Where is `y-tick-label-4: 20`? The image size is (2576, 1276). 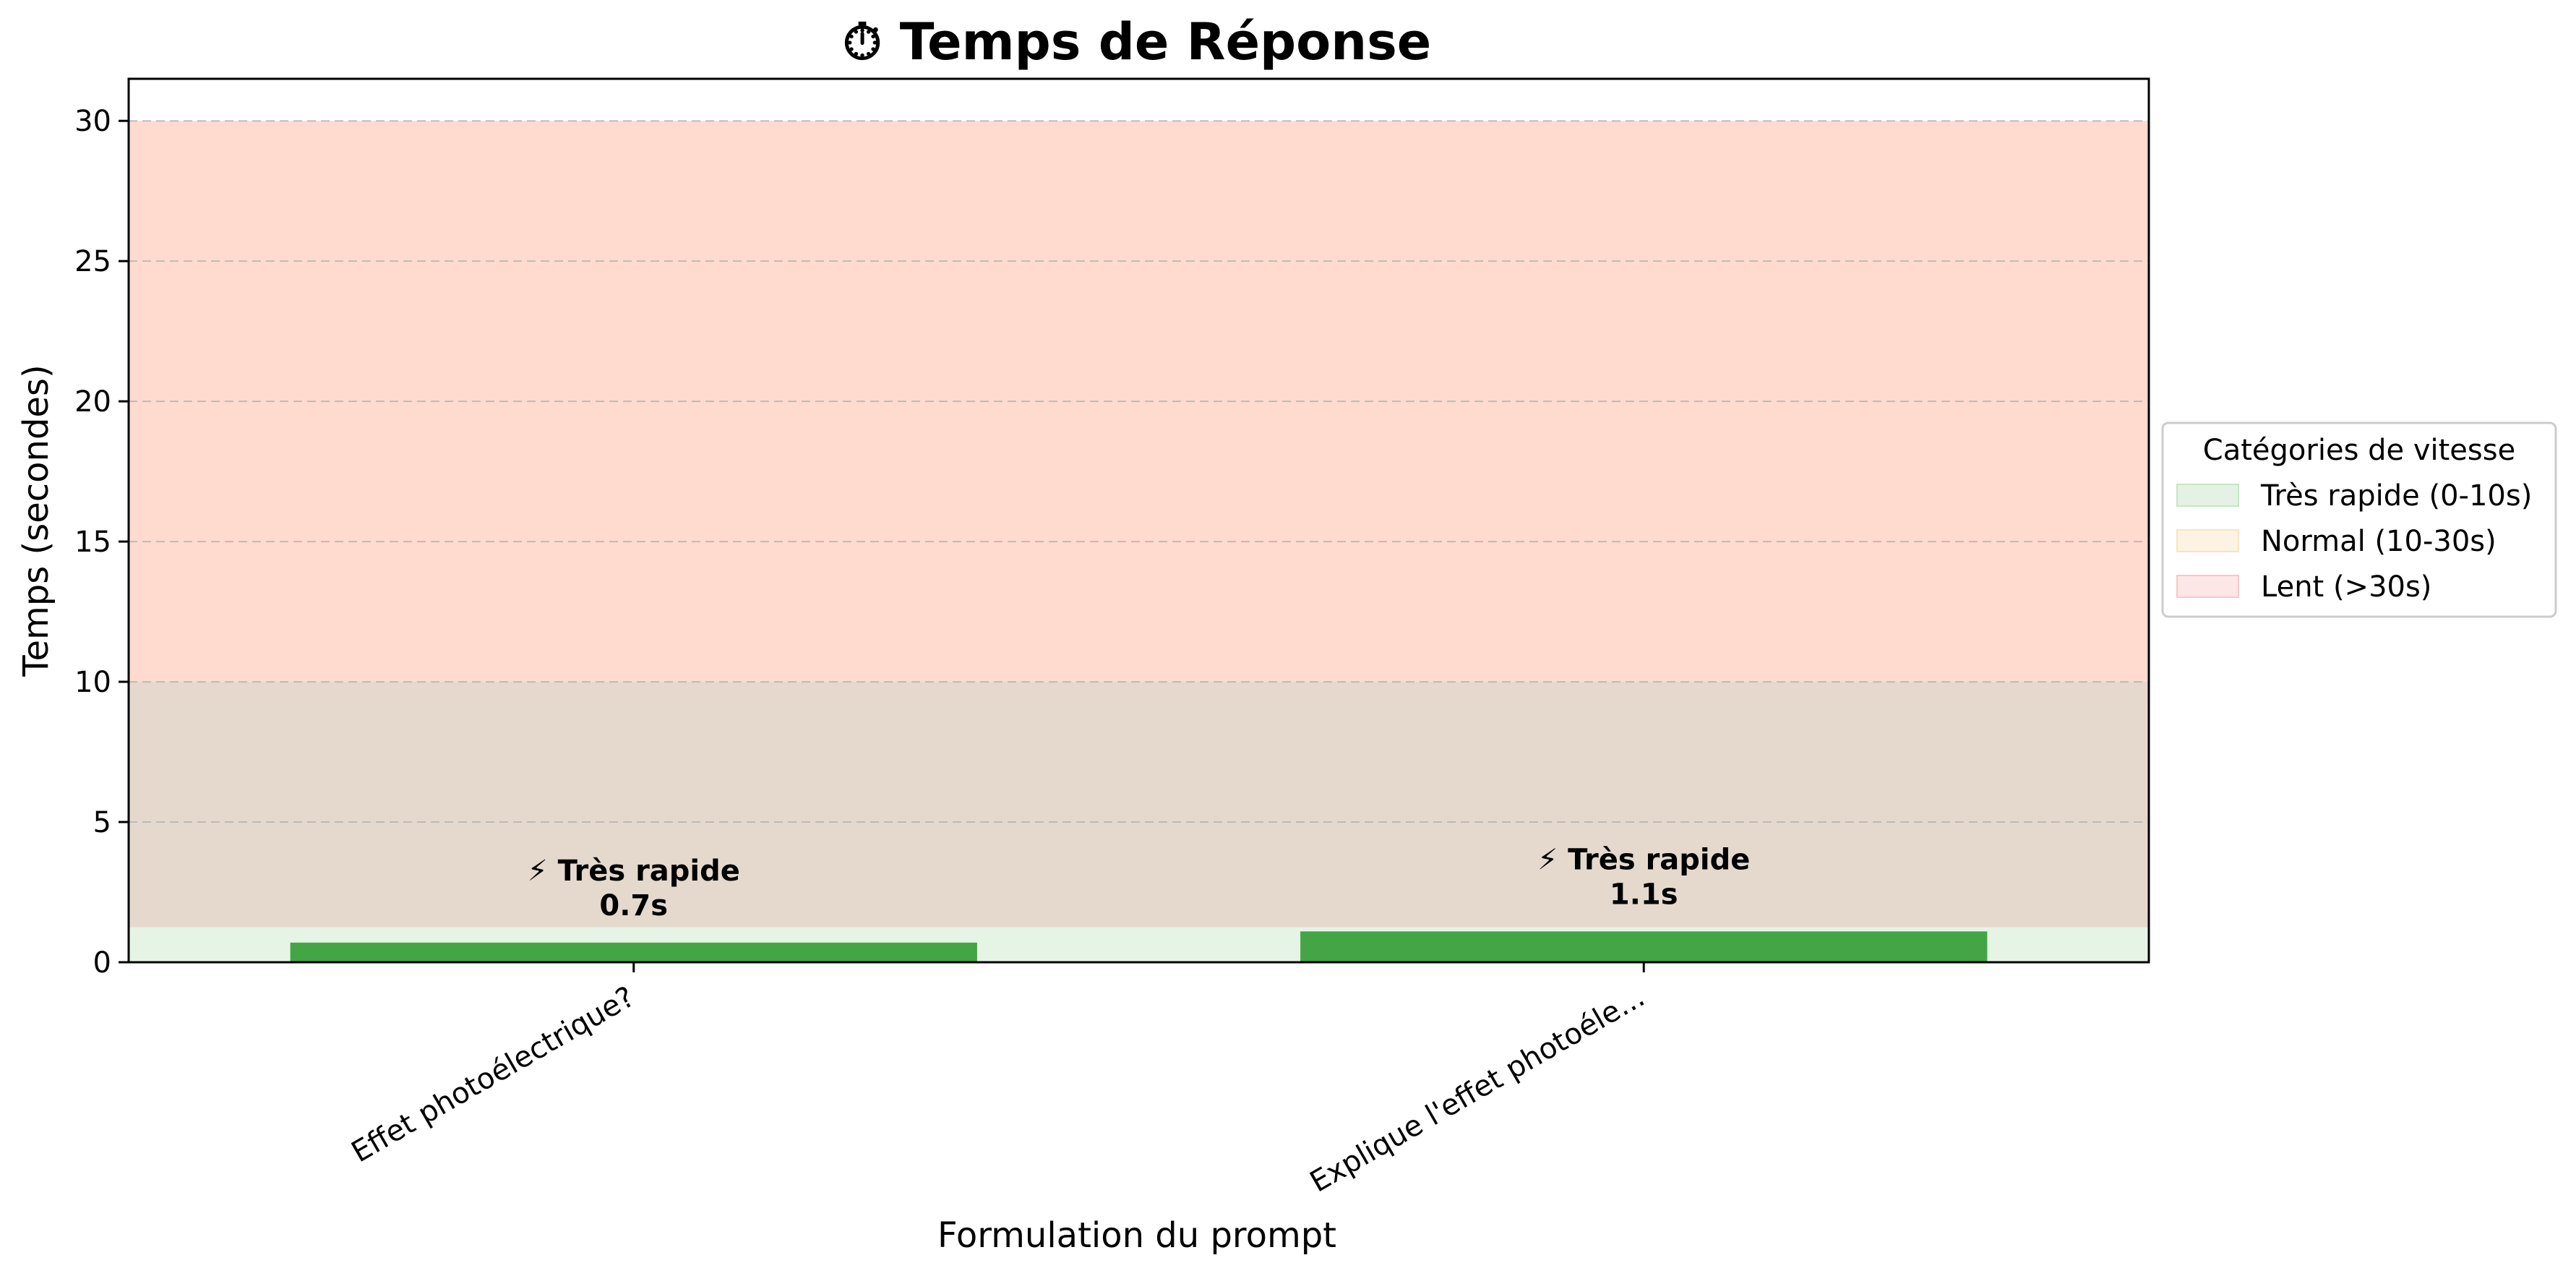 y-tick-label-4: 20 is located at coordinates (93, 402).